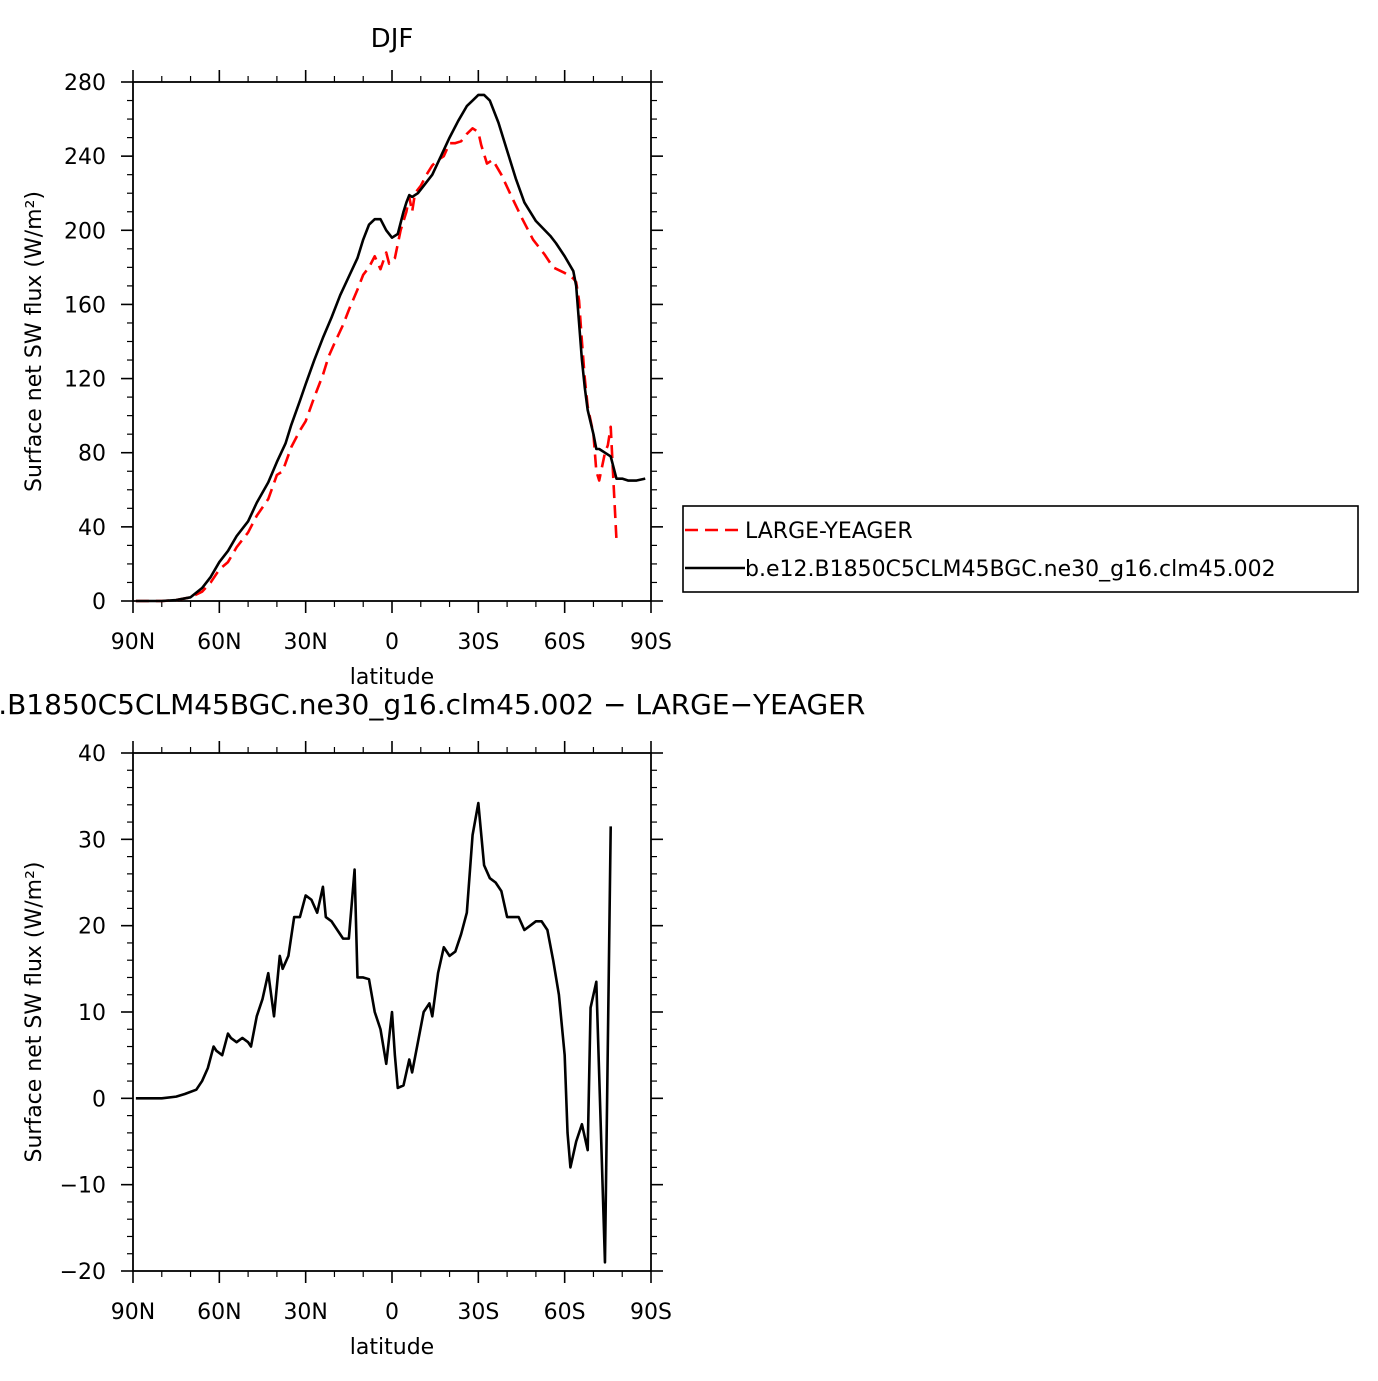  I want to click on y-tick-label: 200, so click(85, 231).